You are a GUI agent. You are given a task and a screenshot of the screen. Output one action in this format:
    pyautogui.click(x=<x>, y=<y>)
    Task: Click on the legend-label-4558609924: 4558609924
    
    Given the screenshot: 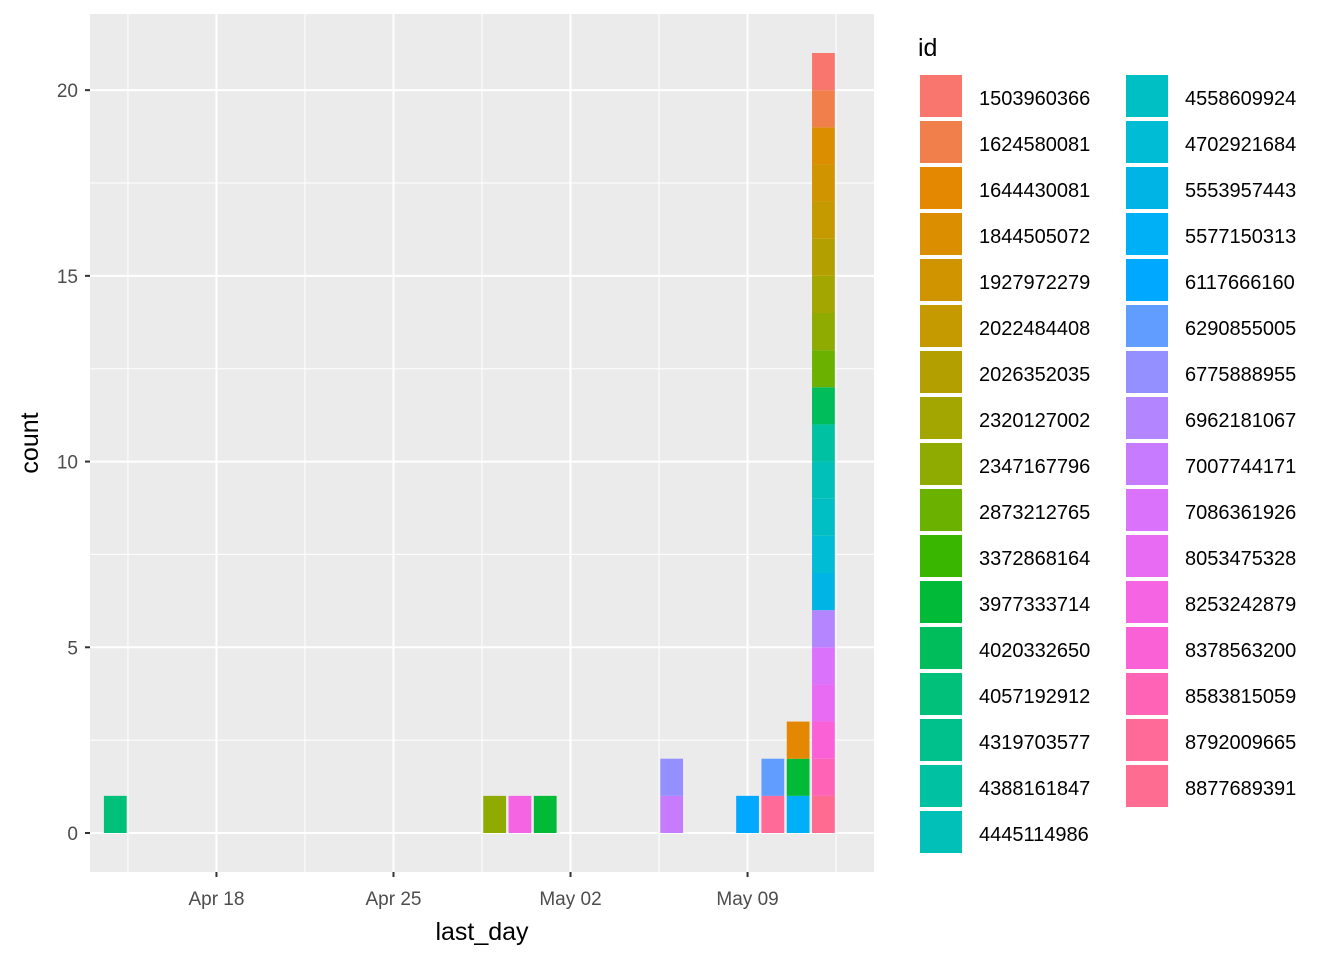 What is the action you would take?
    pyautogui.click(x=1240, y=99)
    